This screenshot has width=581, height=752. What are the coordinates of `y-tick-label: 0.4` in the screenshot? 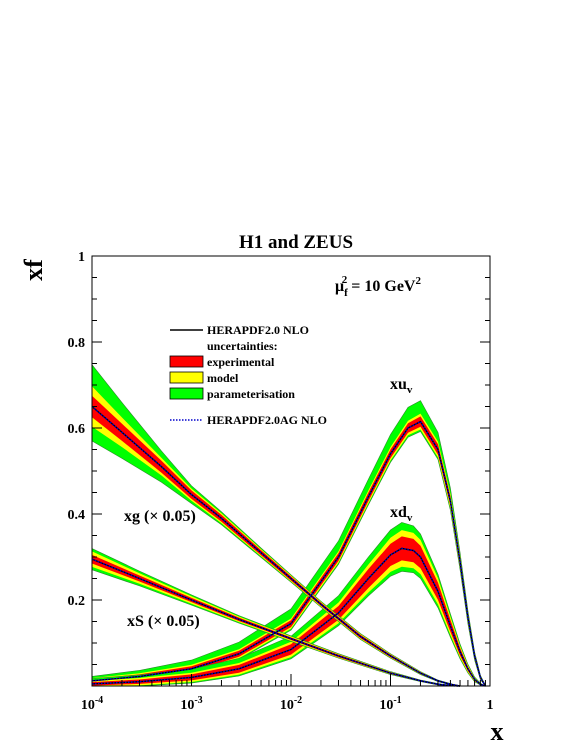 It's located at (77, 515).